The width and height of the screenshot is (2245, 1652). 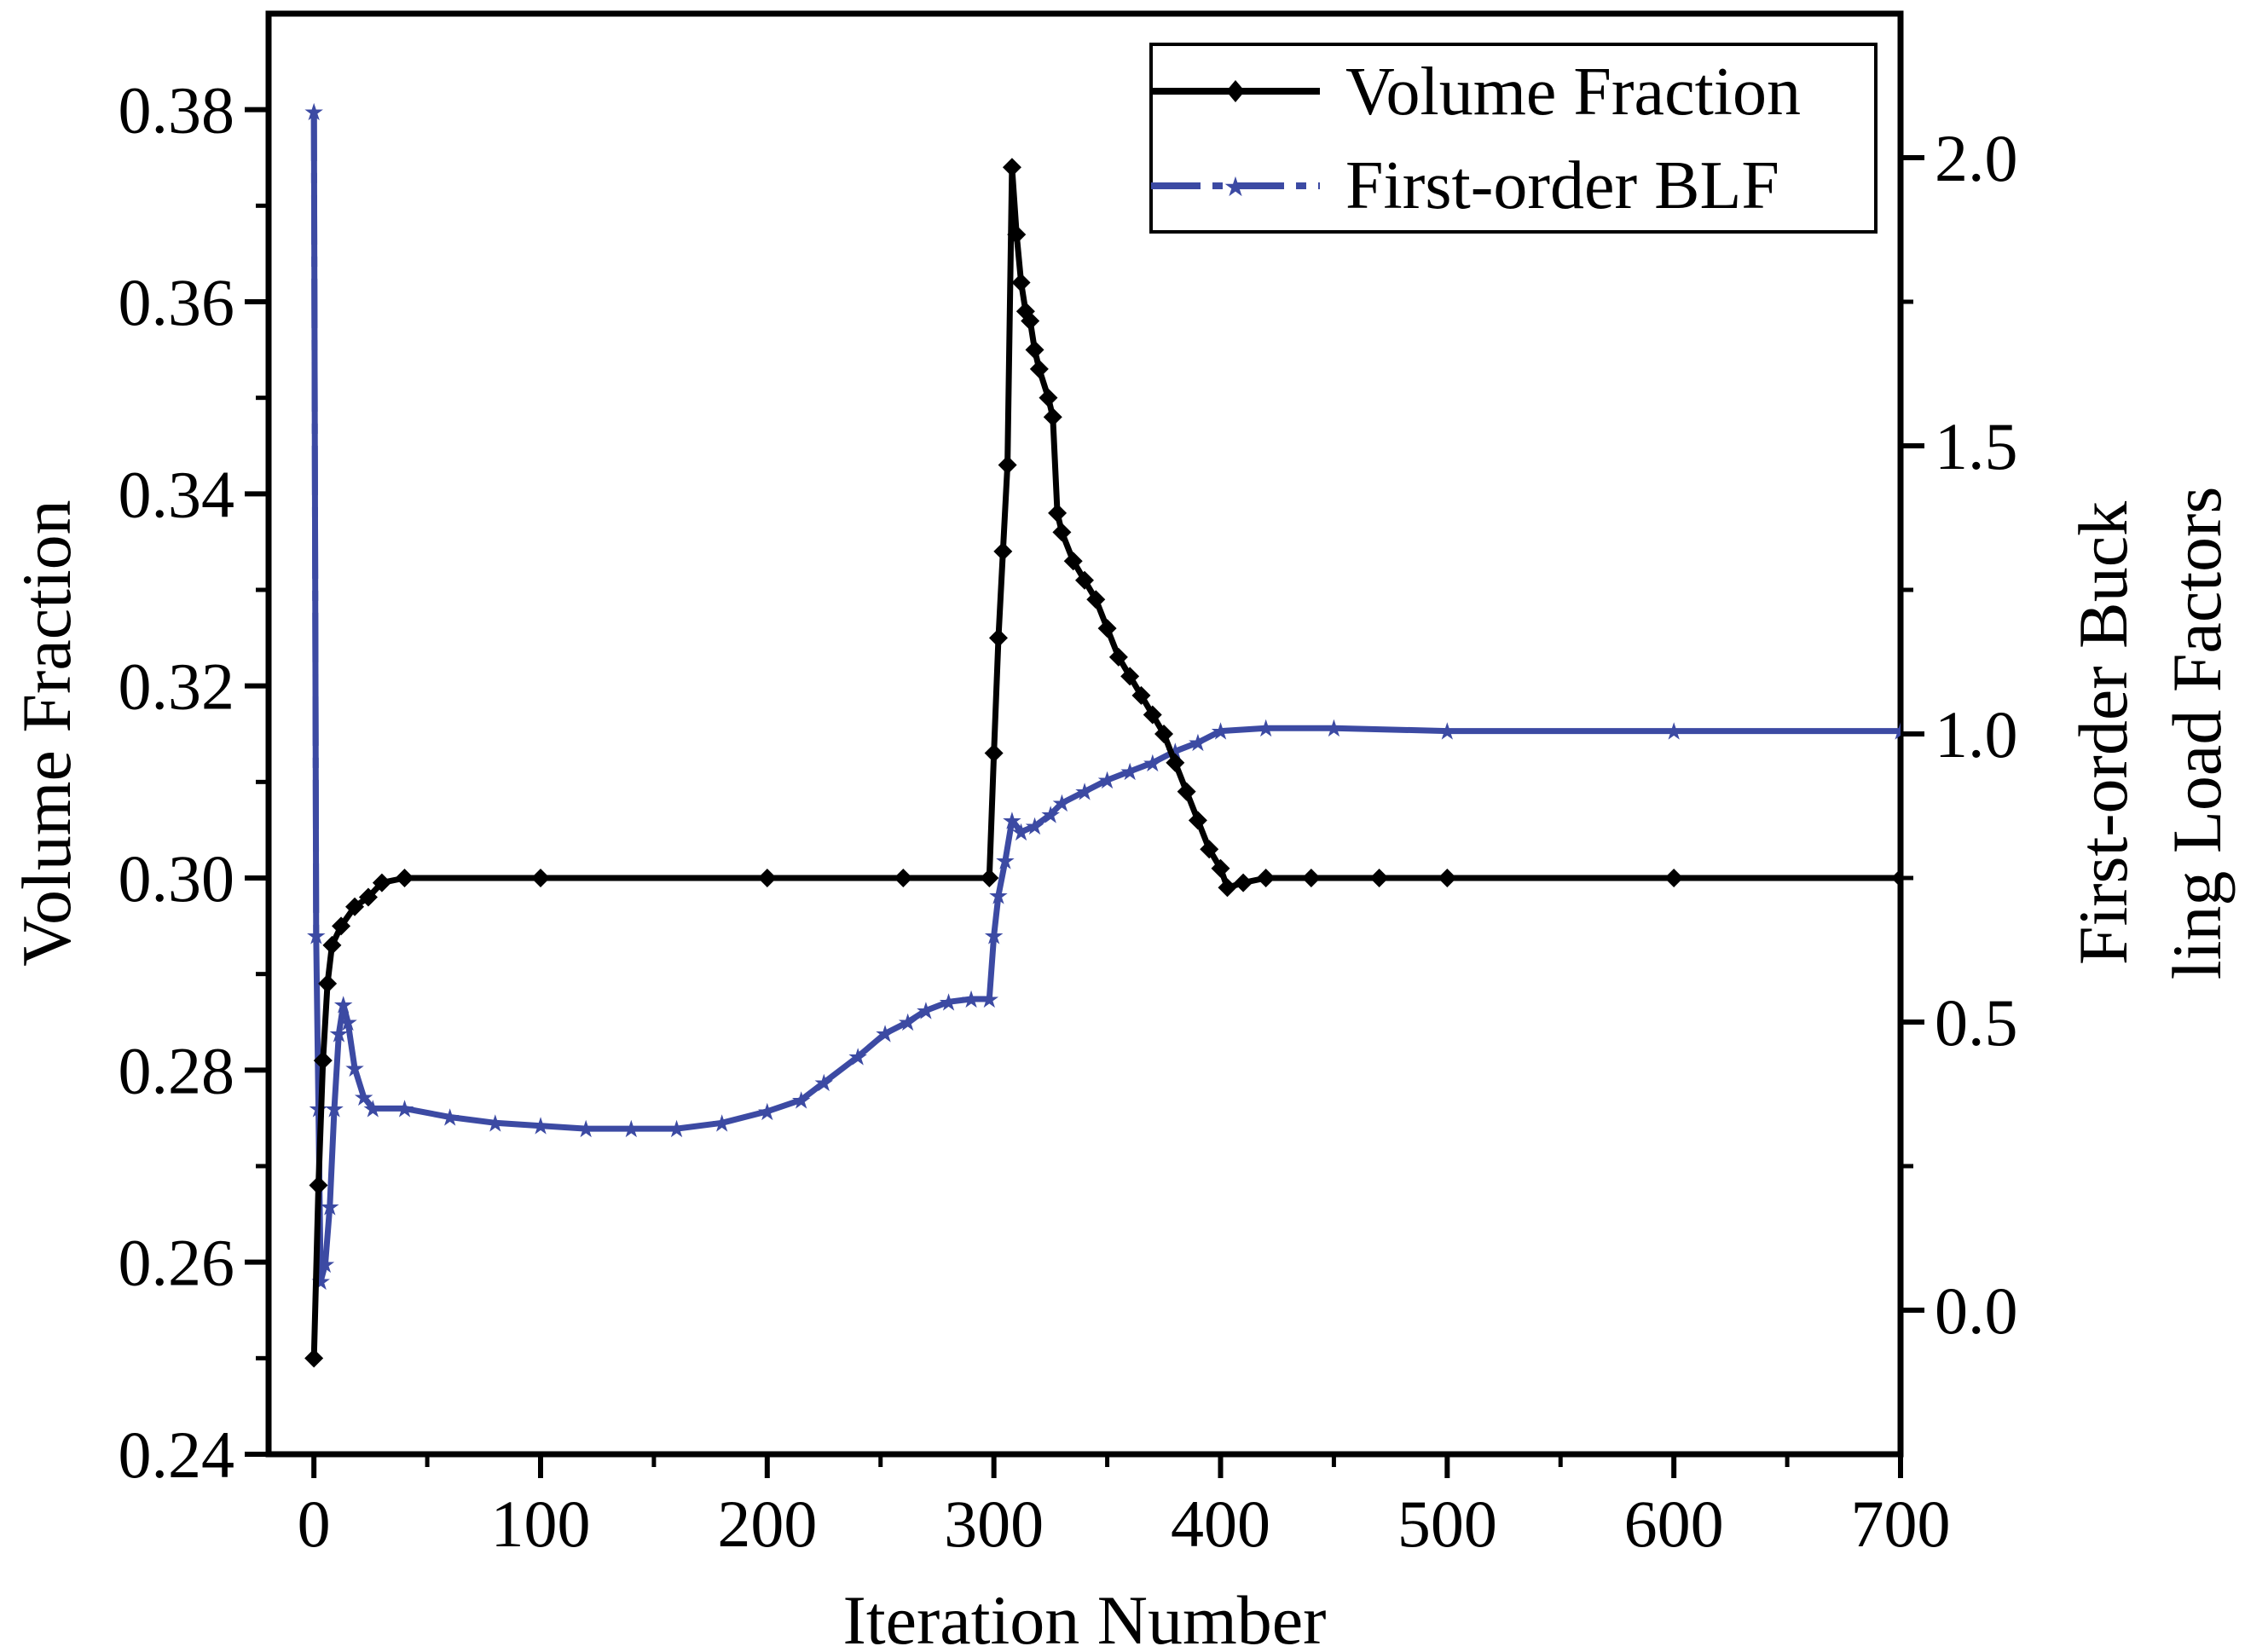 I want to click on y-left-tick-label: 0.36, so click(x=177, y=302).